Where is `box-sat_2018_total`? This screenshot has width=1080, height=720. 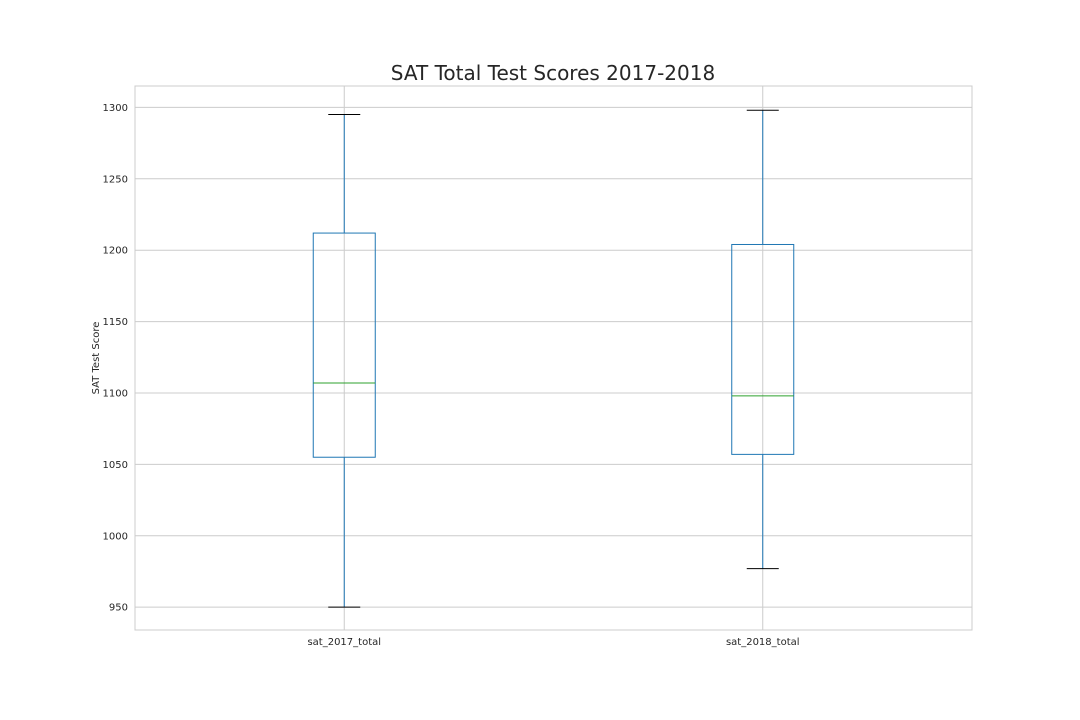 box-sat_2018_total is located at coordinates (763, 339).